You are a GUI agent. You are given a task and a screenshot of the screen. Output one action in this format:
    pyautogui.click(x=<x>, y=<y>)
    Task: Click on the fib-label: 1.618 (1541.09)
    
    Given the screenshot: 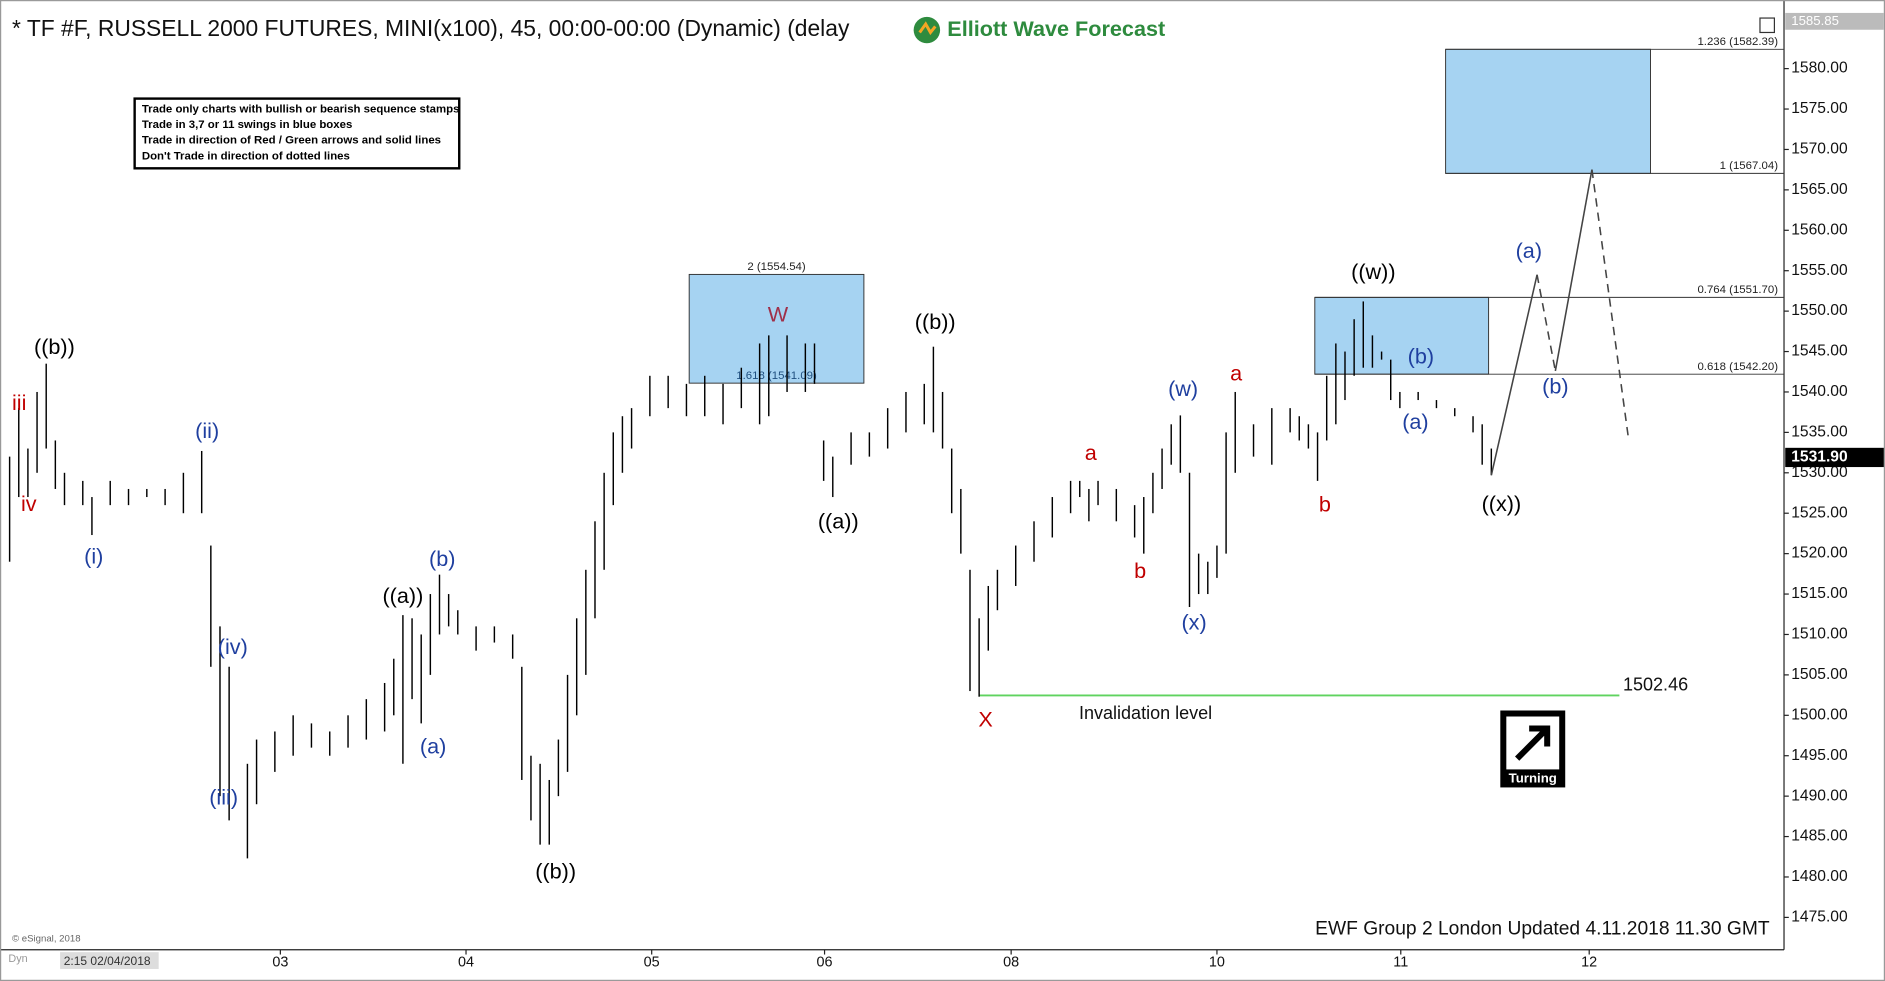 What is the action you would take?
    pyautogui.click(x=776, y=376)
    